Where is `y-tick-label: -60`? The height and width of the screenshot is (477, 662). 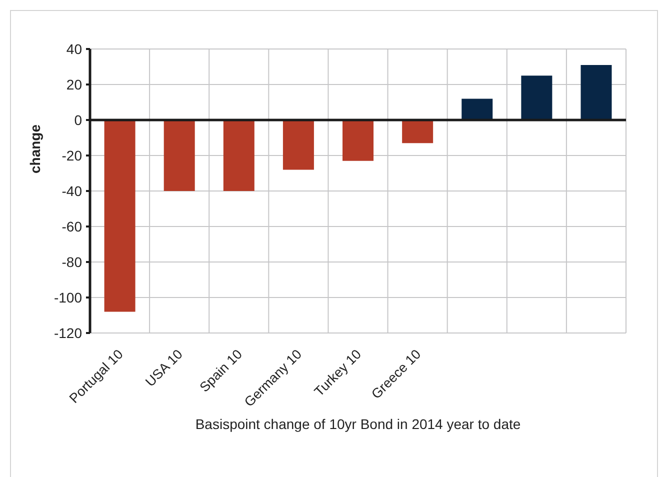 y-tick-label: -60 is located at coordinates (72, 226).